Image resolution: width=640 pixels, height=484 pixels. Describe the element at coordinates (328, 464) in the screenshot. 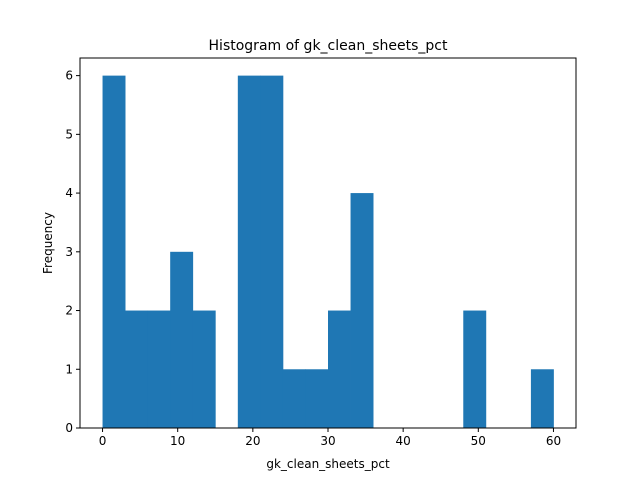

I see `x-axis-label: gk_clean_sheets_pct` at that location.